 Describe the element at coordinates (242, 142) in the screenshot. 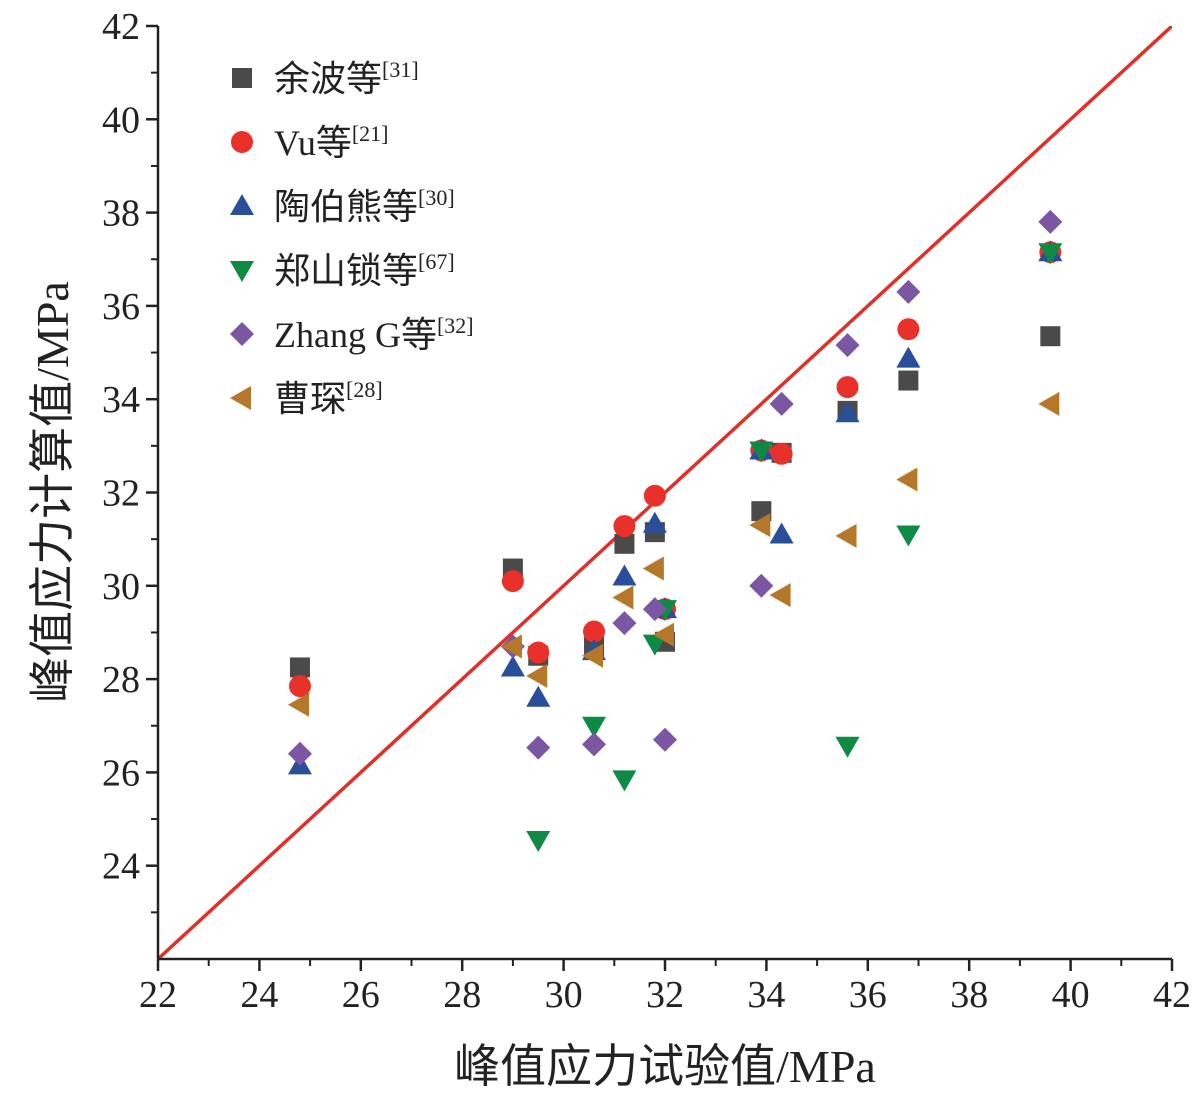

I see `legend-marker-circle` at that location.